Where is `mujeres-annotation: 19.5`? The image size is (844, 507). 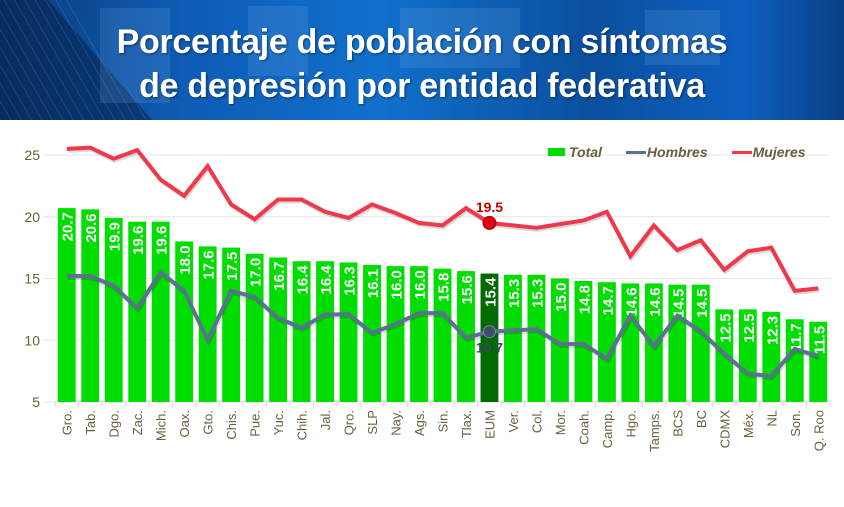 mujeres-annotation: 19.5 is located at coordinates (489, 207).